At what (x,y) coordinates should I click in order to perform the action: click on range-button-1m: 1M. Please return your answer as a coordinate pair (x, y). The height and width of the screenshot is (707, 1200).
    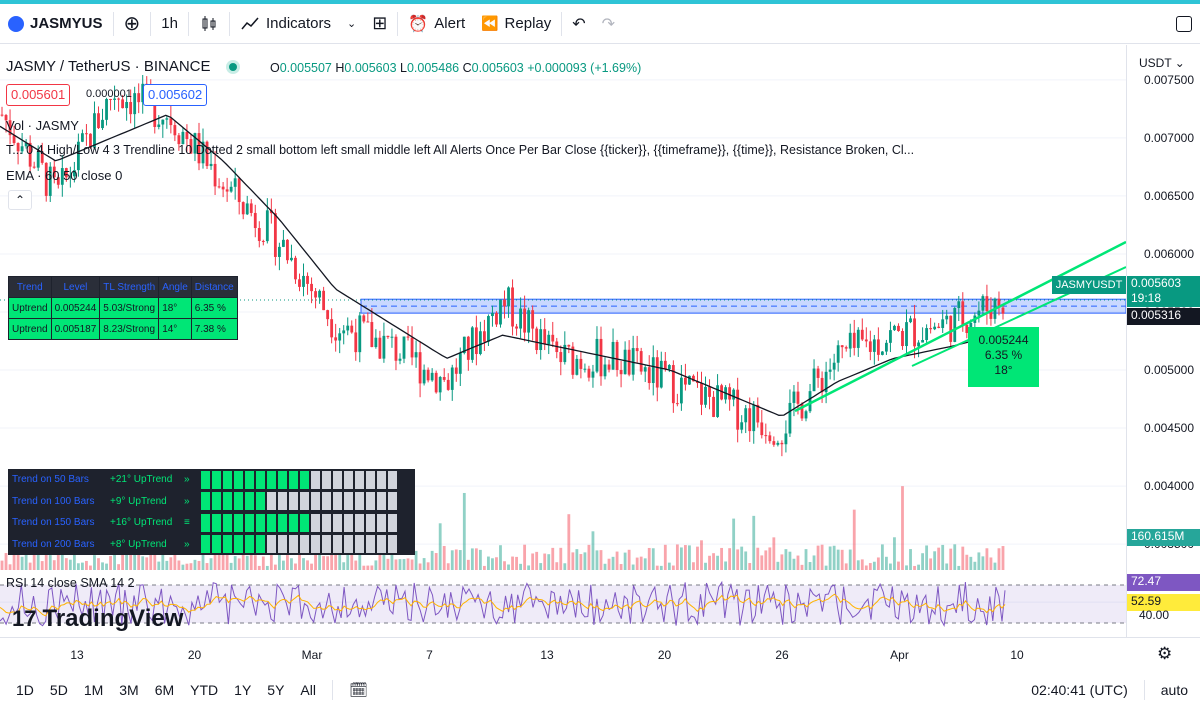
    Looking at the image, I should click on (93, 689).